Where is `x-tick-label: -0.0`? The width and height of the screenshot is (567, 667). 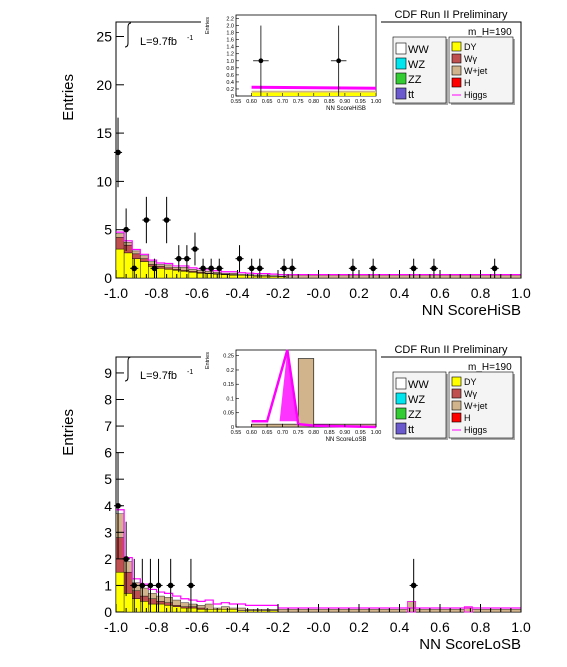 x-tick-label: -0.0 is located at coordinates (318, 293).